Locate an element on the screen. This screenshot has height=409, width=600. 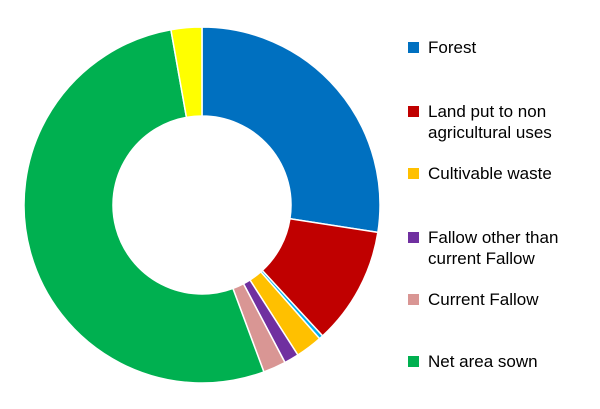
legend-label: Net area sown is located at coordinates (483, 361).